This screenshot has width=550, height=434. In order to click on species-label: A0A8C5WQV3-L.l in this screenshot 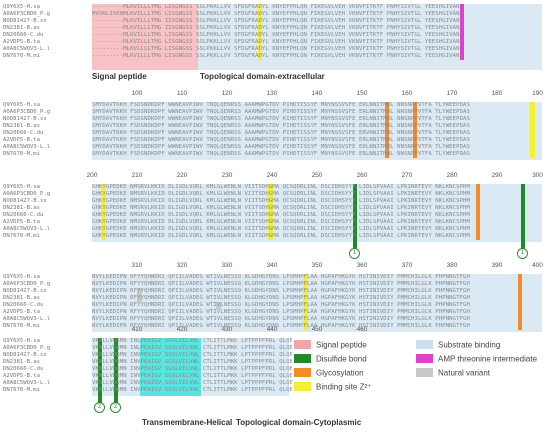, I will do `click(27, 383)`.